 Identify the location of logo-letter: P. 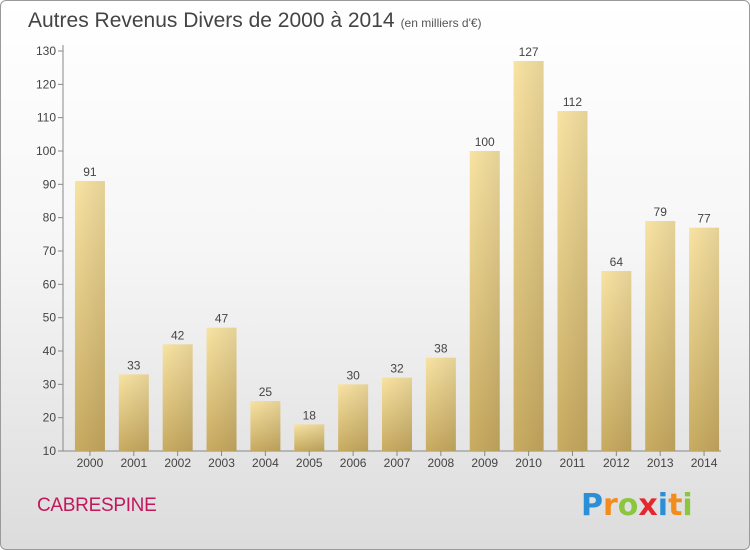
(592, 505).